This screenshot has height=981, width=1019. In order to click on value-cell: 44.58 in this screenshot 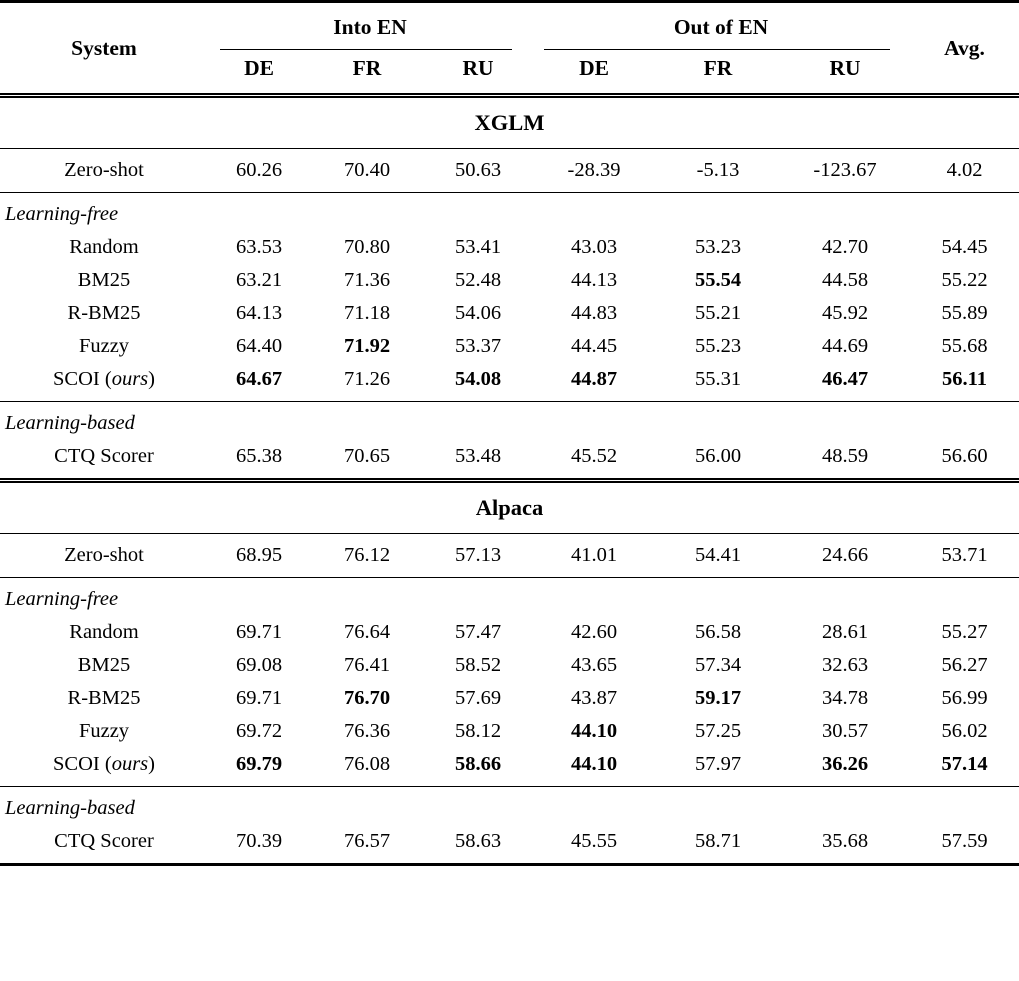, I will do `click(845, 280)`.